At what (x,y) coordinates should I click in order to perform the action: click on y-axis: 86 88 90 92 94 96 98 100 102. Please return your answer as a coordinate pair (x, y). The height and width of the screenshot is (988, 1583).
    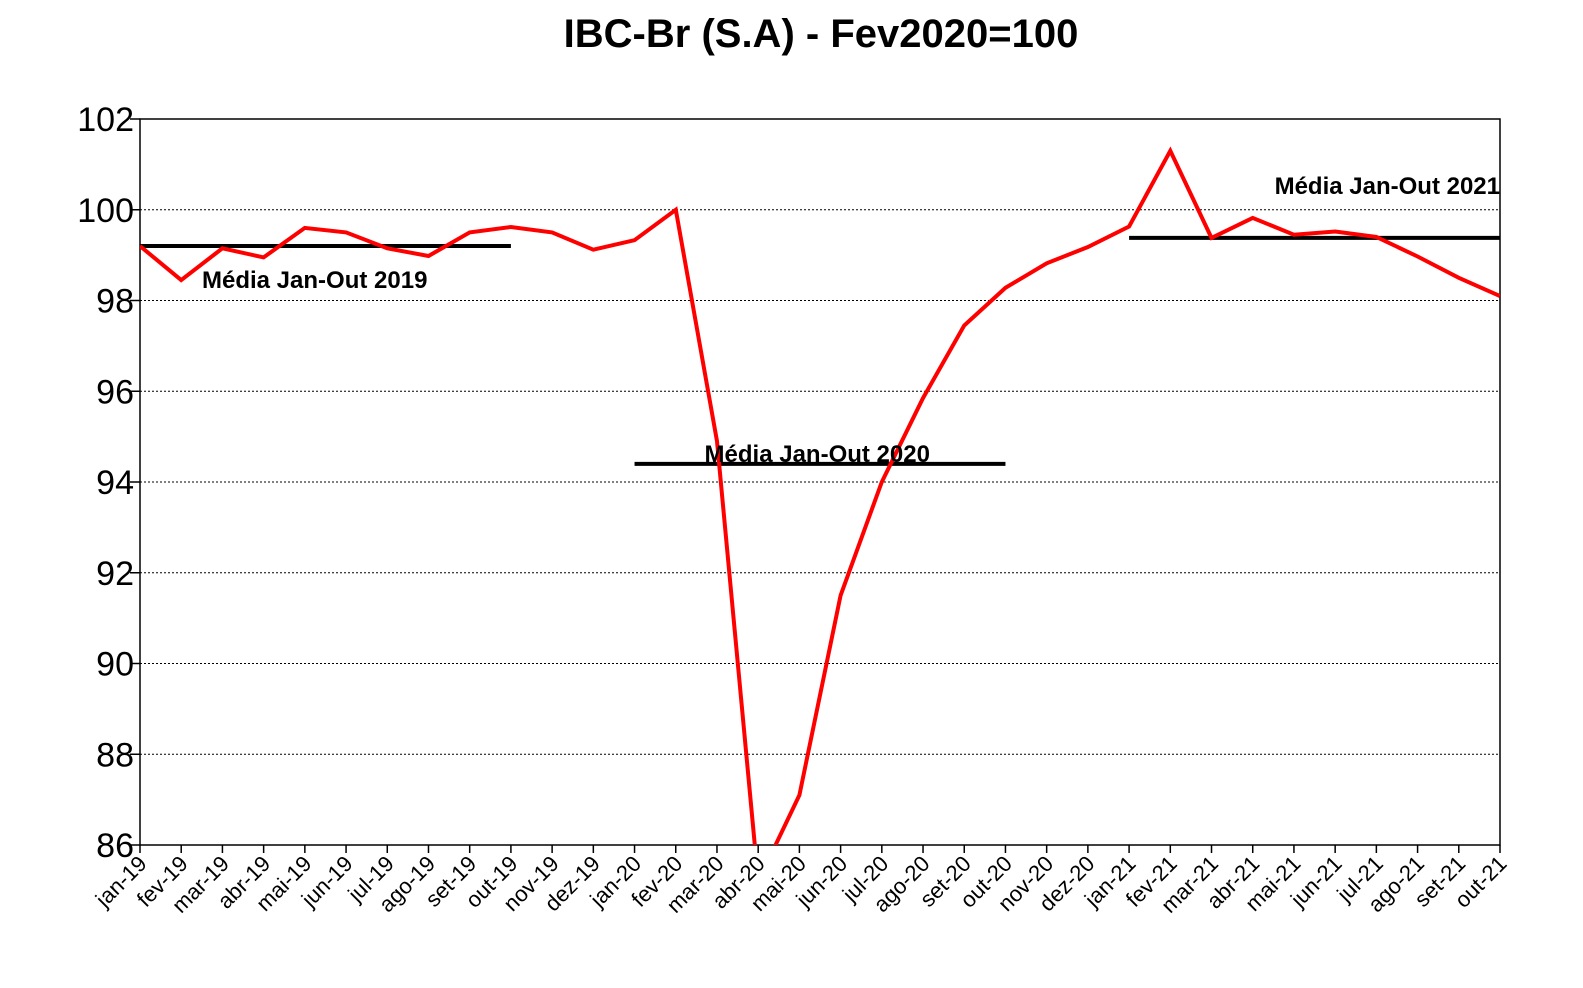
    Looking at the image, I should click on (108, 483).